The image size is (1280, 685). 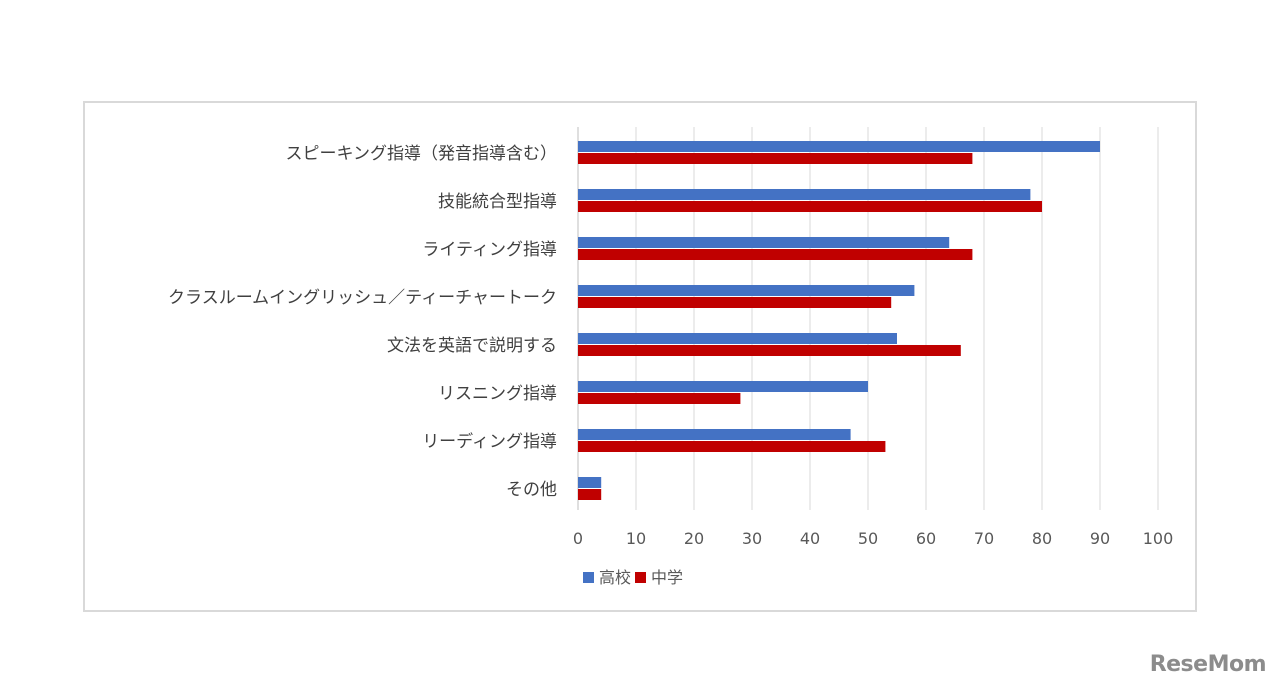 What do you see at coordinates (633, 577) in the screenshot?
I see `legend: 高校 中学` at bounding box center [633, 577].